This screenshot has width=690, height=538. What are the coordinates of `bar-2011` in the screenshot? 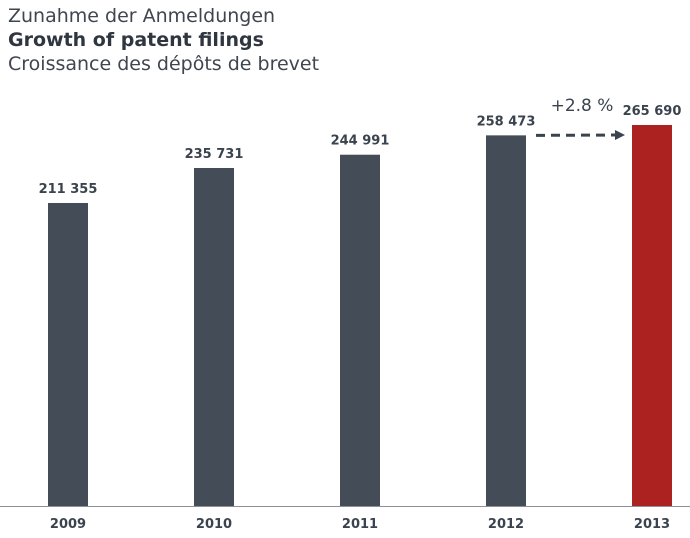 It's located at (360, 330).